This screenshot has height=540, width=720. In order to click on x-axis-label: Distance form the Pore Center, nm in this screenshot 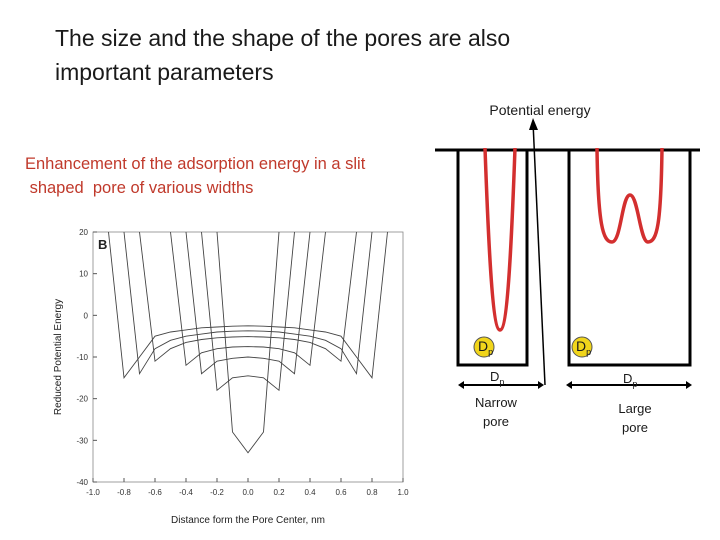, I will do `click(248, 520)`.